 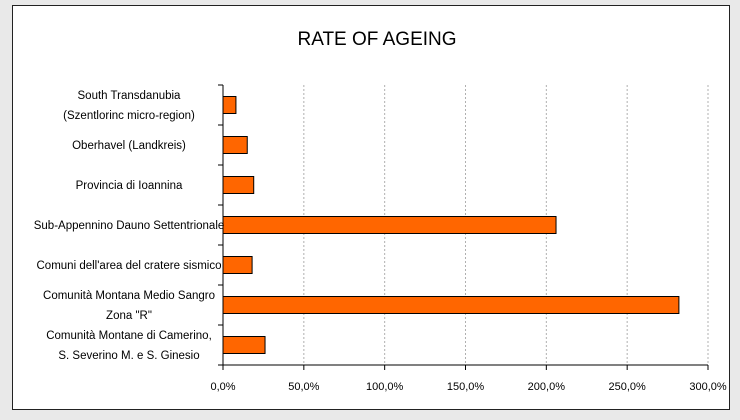 What do you see at coordinates (547, 387) in the screenshot?
I see `x-tick-label: 200,0%` at bounding box center [547, 387].